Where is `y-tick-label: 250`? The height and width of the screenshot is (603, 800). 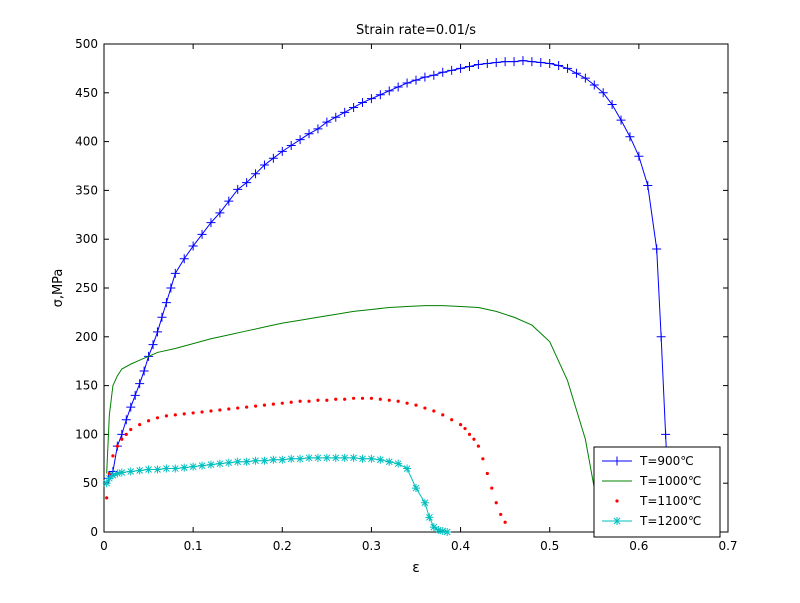
y-tick-label: 250 is located at coordinates (86, 288).